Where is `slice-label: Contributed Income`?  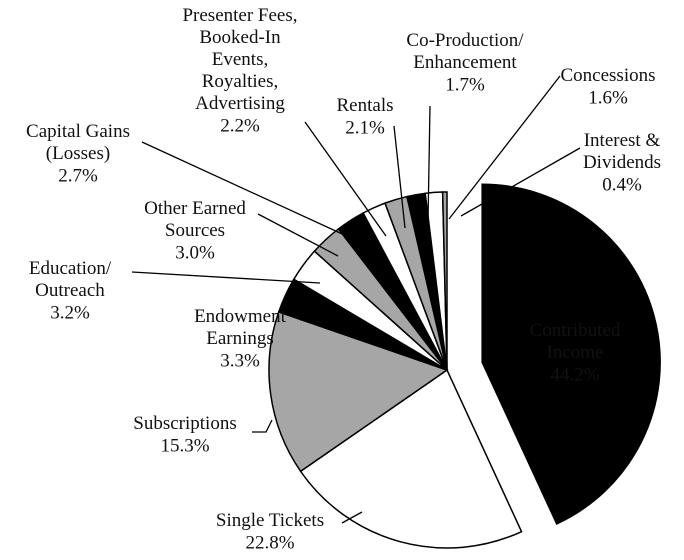
slice-label: Contributed Income is located at coordinates (575, 341).